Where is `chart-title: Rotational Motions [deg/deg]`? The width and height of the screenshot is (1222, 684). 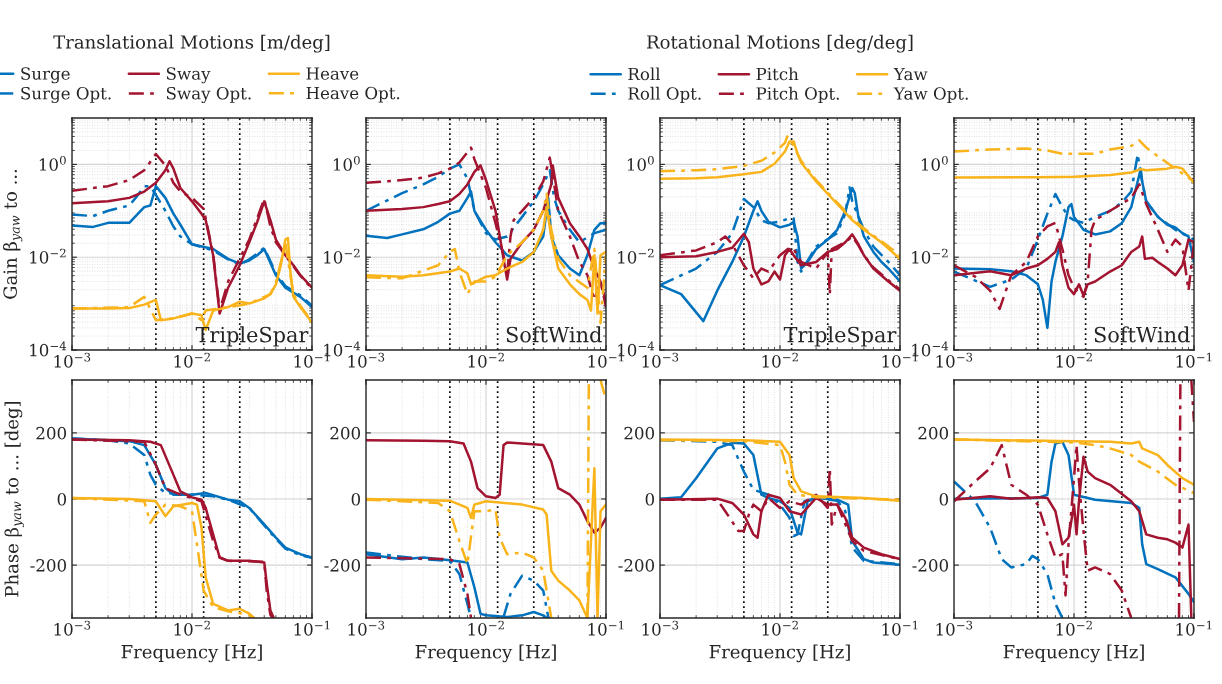
chart-title: Rotational Motions [deg/deg] is located at coordinates (780, 43).